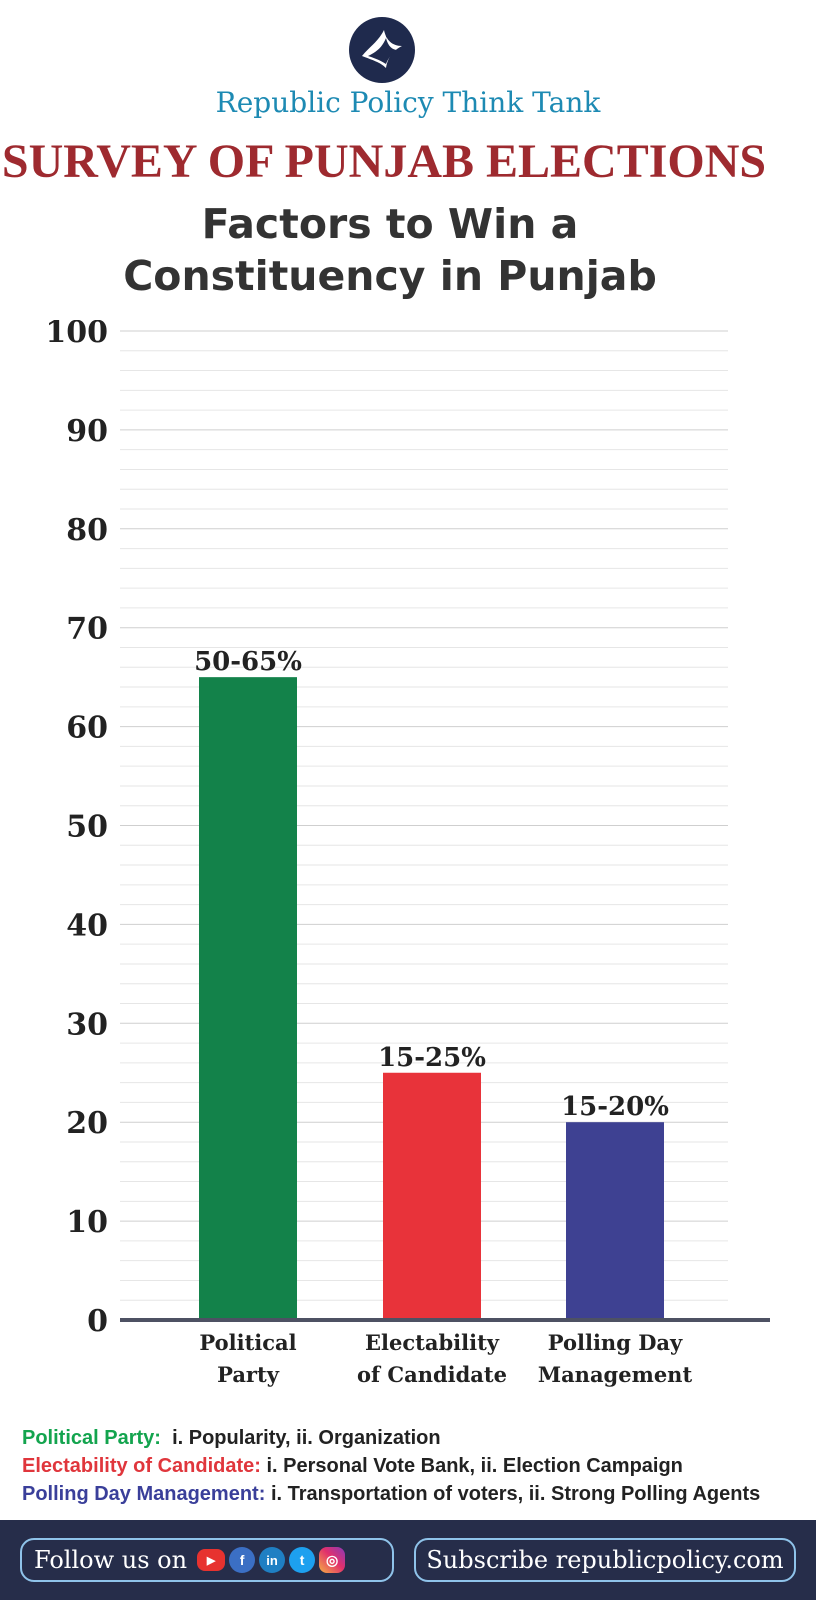  Describe the element at coordinates (87, 431) in the screenshot. I see `y-tick-label: 90` at that location.